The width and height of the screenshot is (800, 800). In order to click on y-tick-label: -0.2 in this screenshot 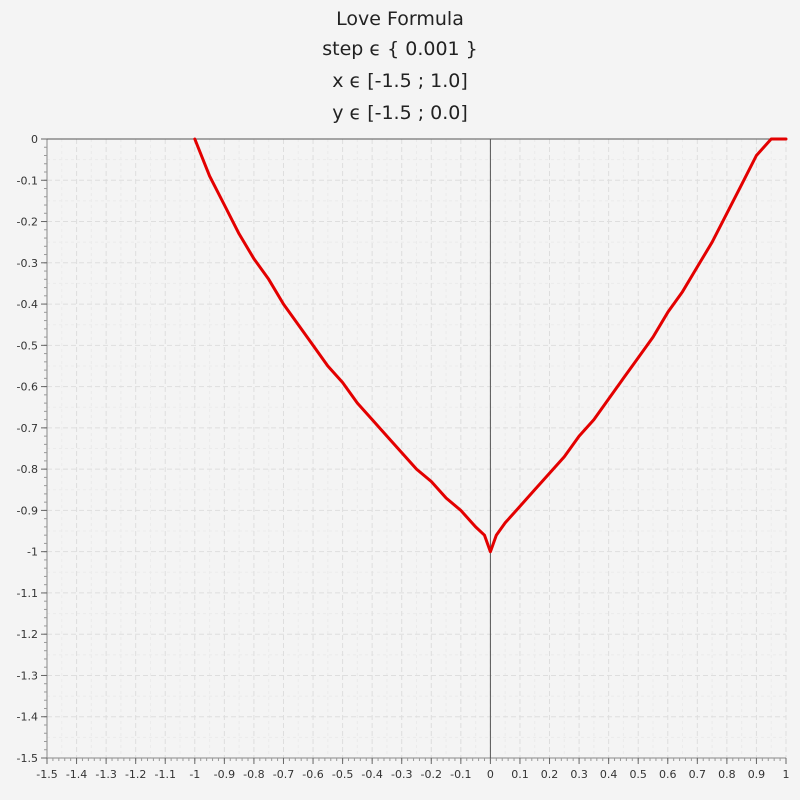, I will do `click(27, 222)`.